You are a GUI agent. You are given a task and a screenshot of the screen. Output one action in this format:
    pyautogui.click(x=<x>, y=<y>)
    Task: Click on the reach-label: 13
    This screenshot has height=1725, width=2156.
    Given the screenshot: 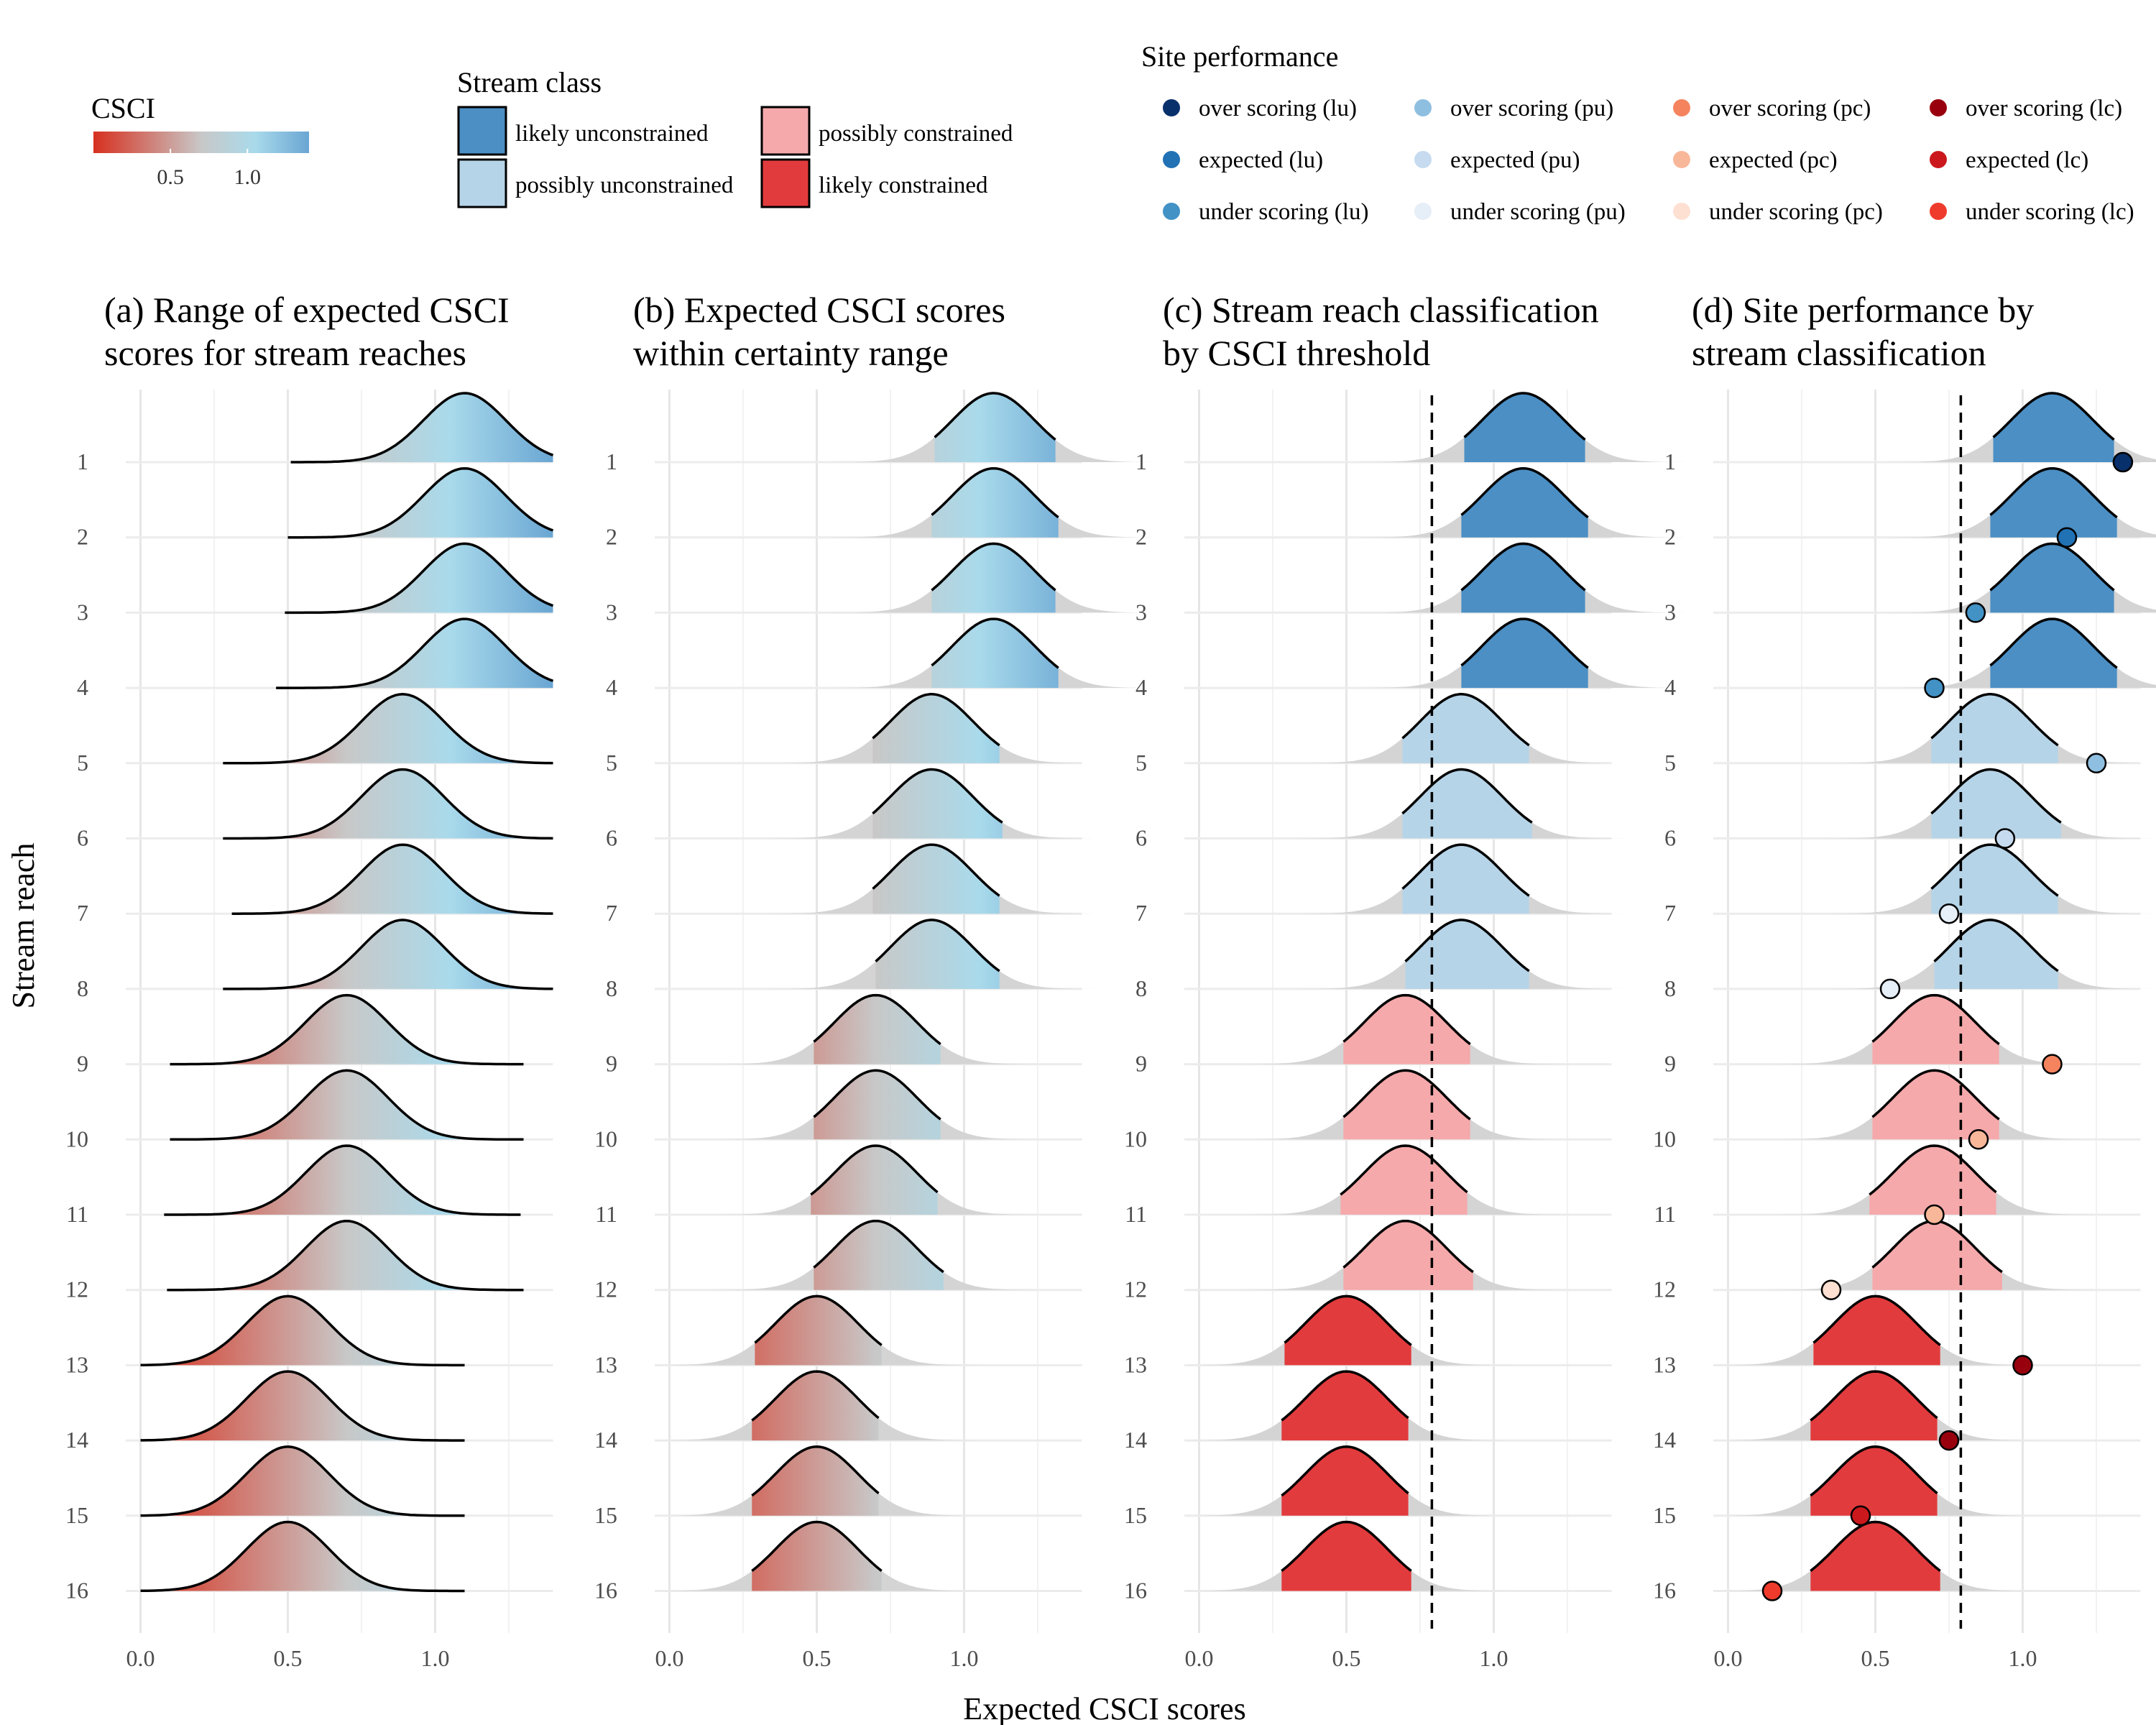 What is the action you would take?
    pyautogui.click(x=76, y=1364)
    